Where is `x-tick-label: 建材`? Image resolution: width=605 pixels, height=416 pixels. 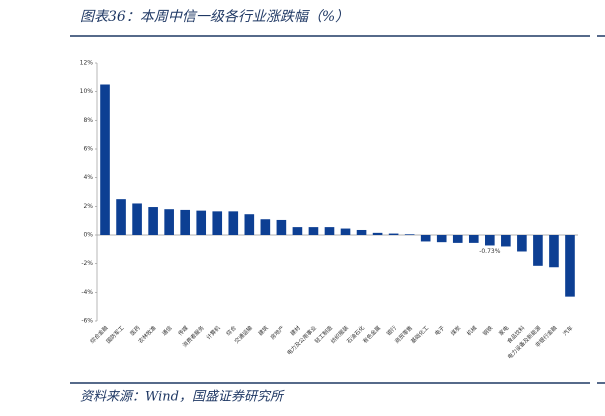
x-tick-label: 建材 is located at coordinates (295, 330).